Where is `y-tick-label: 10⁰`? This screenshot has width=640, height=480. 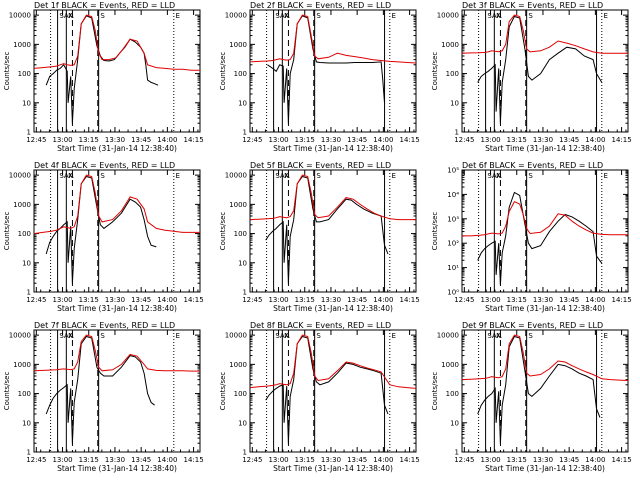
y-tick-label: 10⁰ is located at coordinates (453, 293).